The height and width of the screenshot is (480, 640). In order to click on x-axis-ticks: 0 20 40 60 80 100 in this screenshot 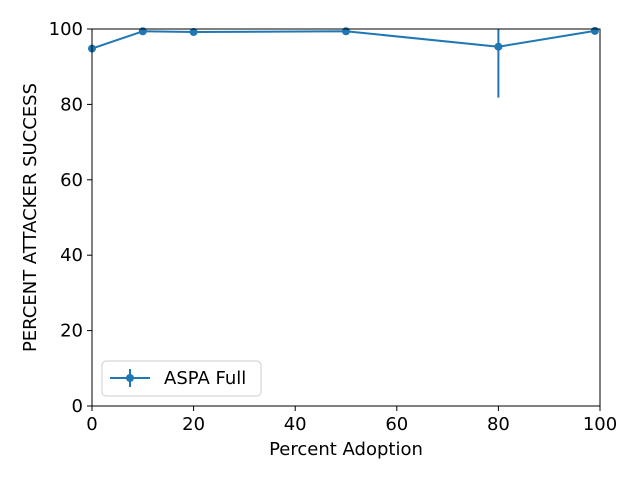, I will do `click(351, 420)`.